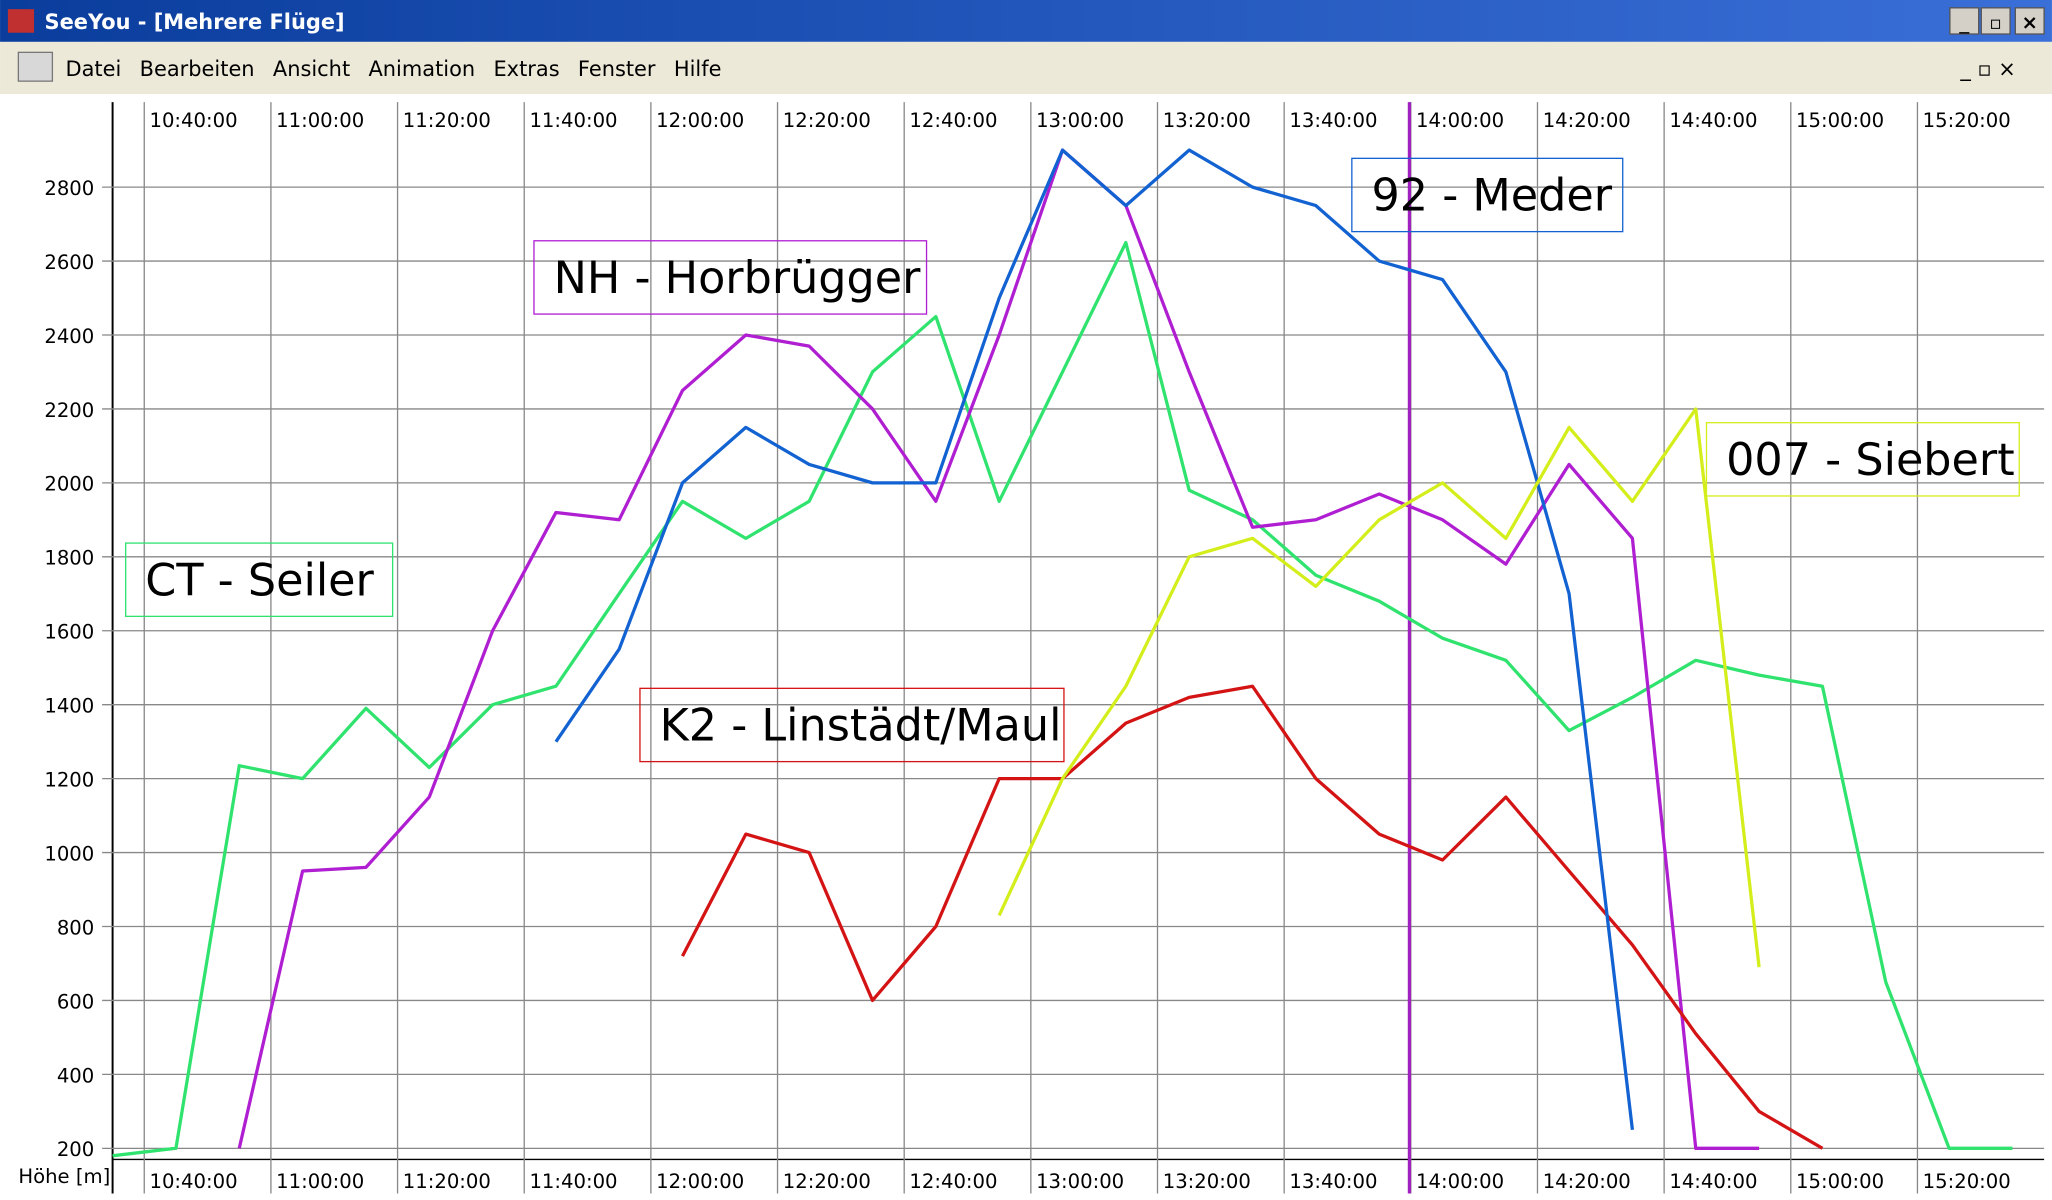 The image size is (2052, 1200). Describe the element at coordinates (75, 927) in the screenshot. I see `y-tick-label: 800` at that location.